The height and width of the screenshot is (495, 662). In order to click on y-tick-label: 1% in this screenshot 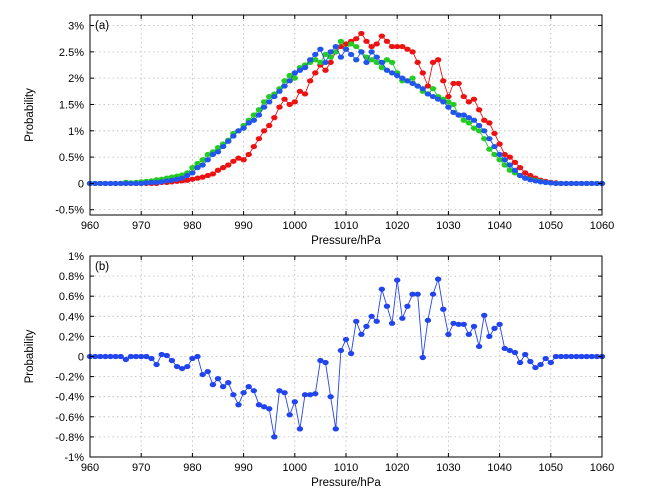, I will do `click(76, 257)`.